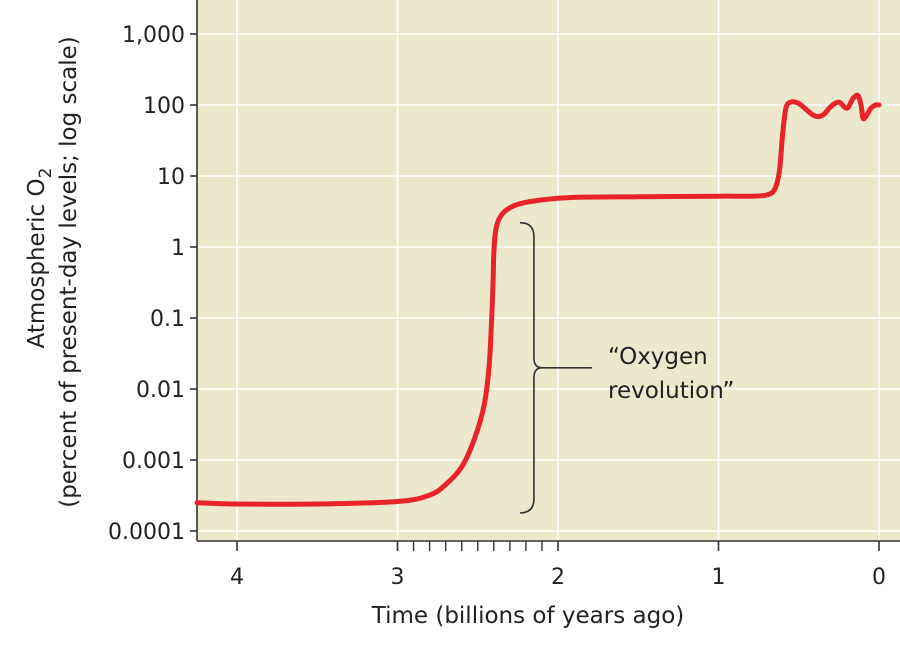 The width and height of the screenshot is (900, 646). Describe the element at coordinates (171, 177) in the screenshot. I see `y-tick-label-5: 10` at that location.